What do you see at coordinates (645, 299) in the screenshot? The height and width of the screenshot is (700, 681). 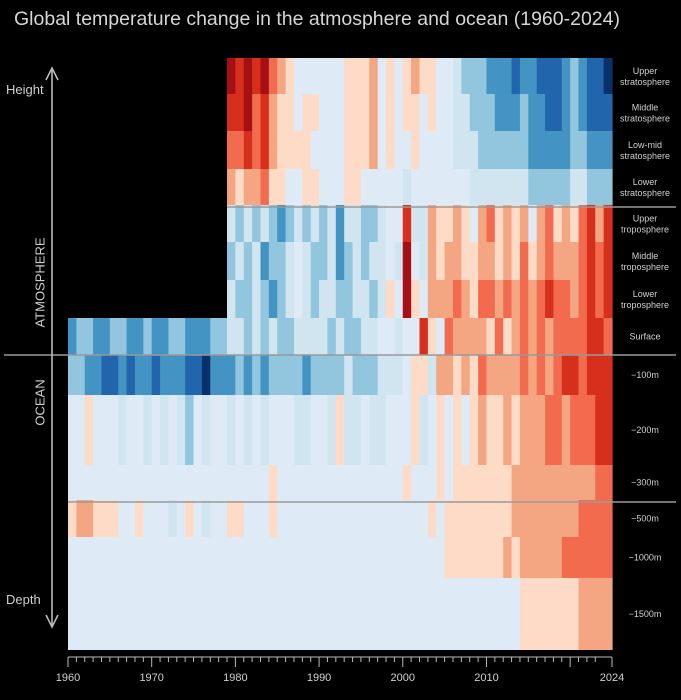 I see `row-label: Lower troposphere` at bounding box center [645, 299].